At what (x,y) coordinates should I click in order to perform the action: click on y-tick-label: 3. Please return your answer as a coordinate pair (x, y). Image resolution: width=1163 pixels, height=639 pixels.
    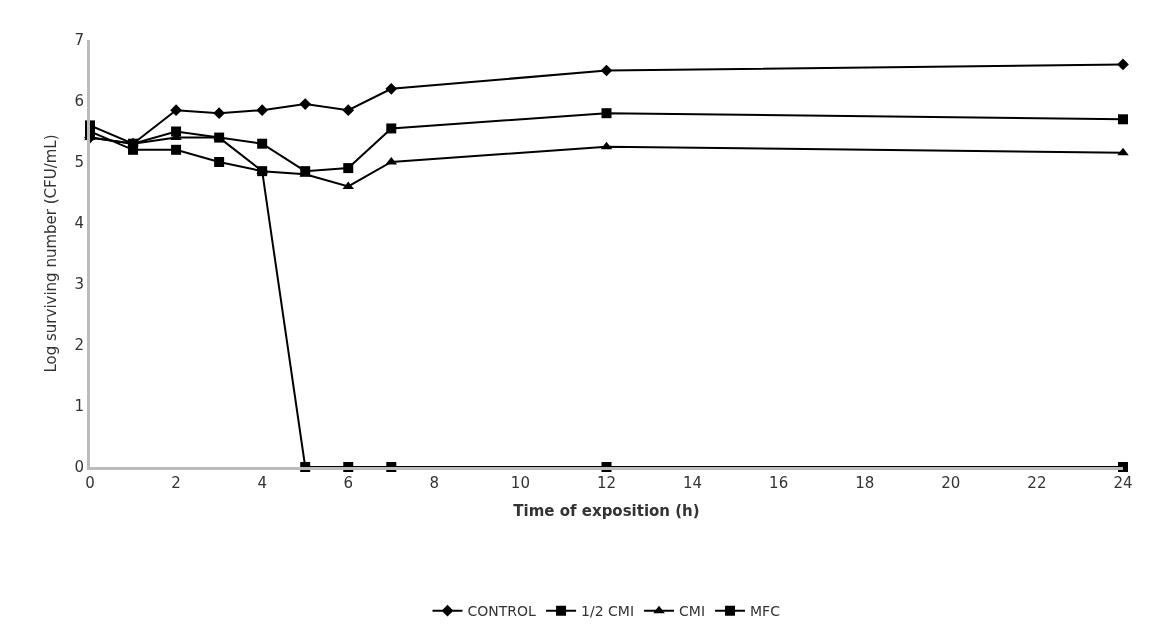
    Looking at the image, I should click on (79, 284).